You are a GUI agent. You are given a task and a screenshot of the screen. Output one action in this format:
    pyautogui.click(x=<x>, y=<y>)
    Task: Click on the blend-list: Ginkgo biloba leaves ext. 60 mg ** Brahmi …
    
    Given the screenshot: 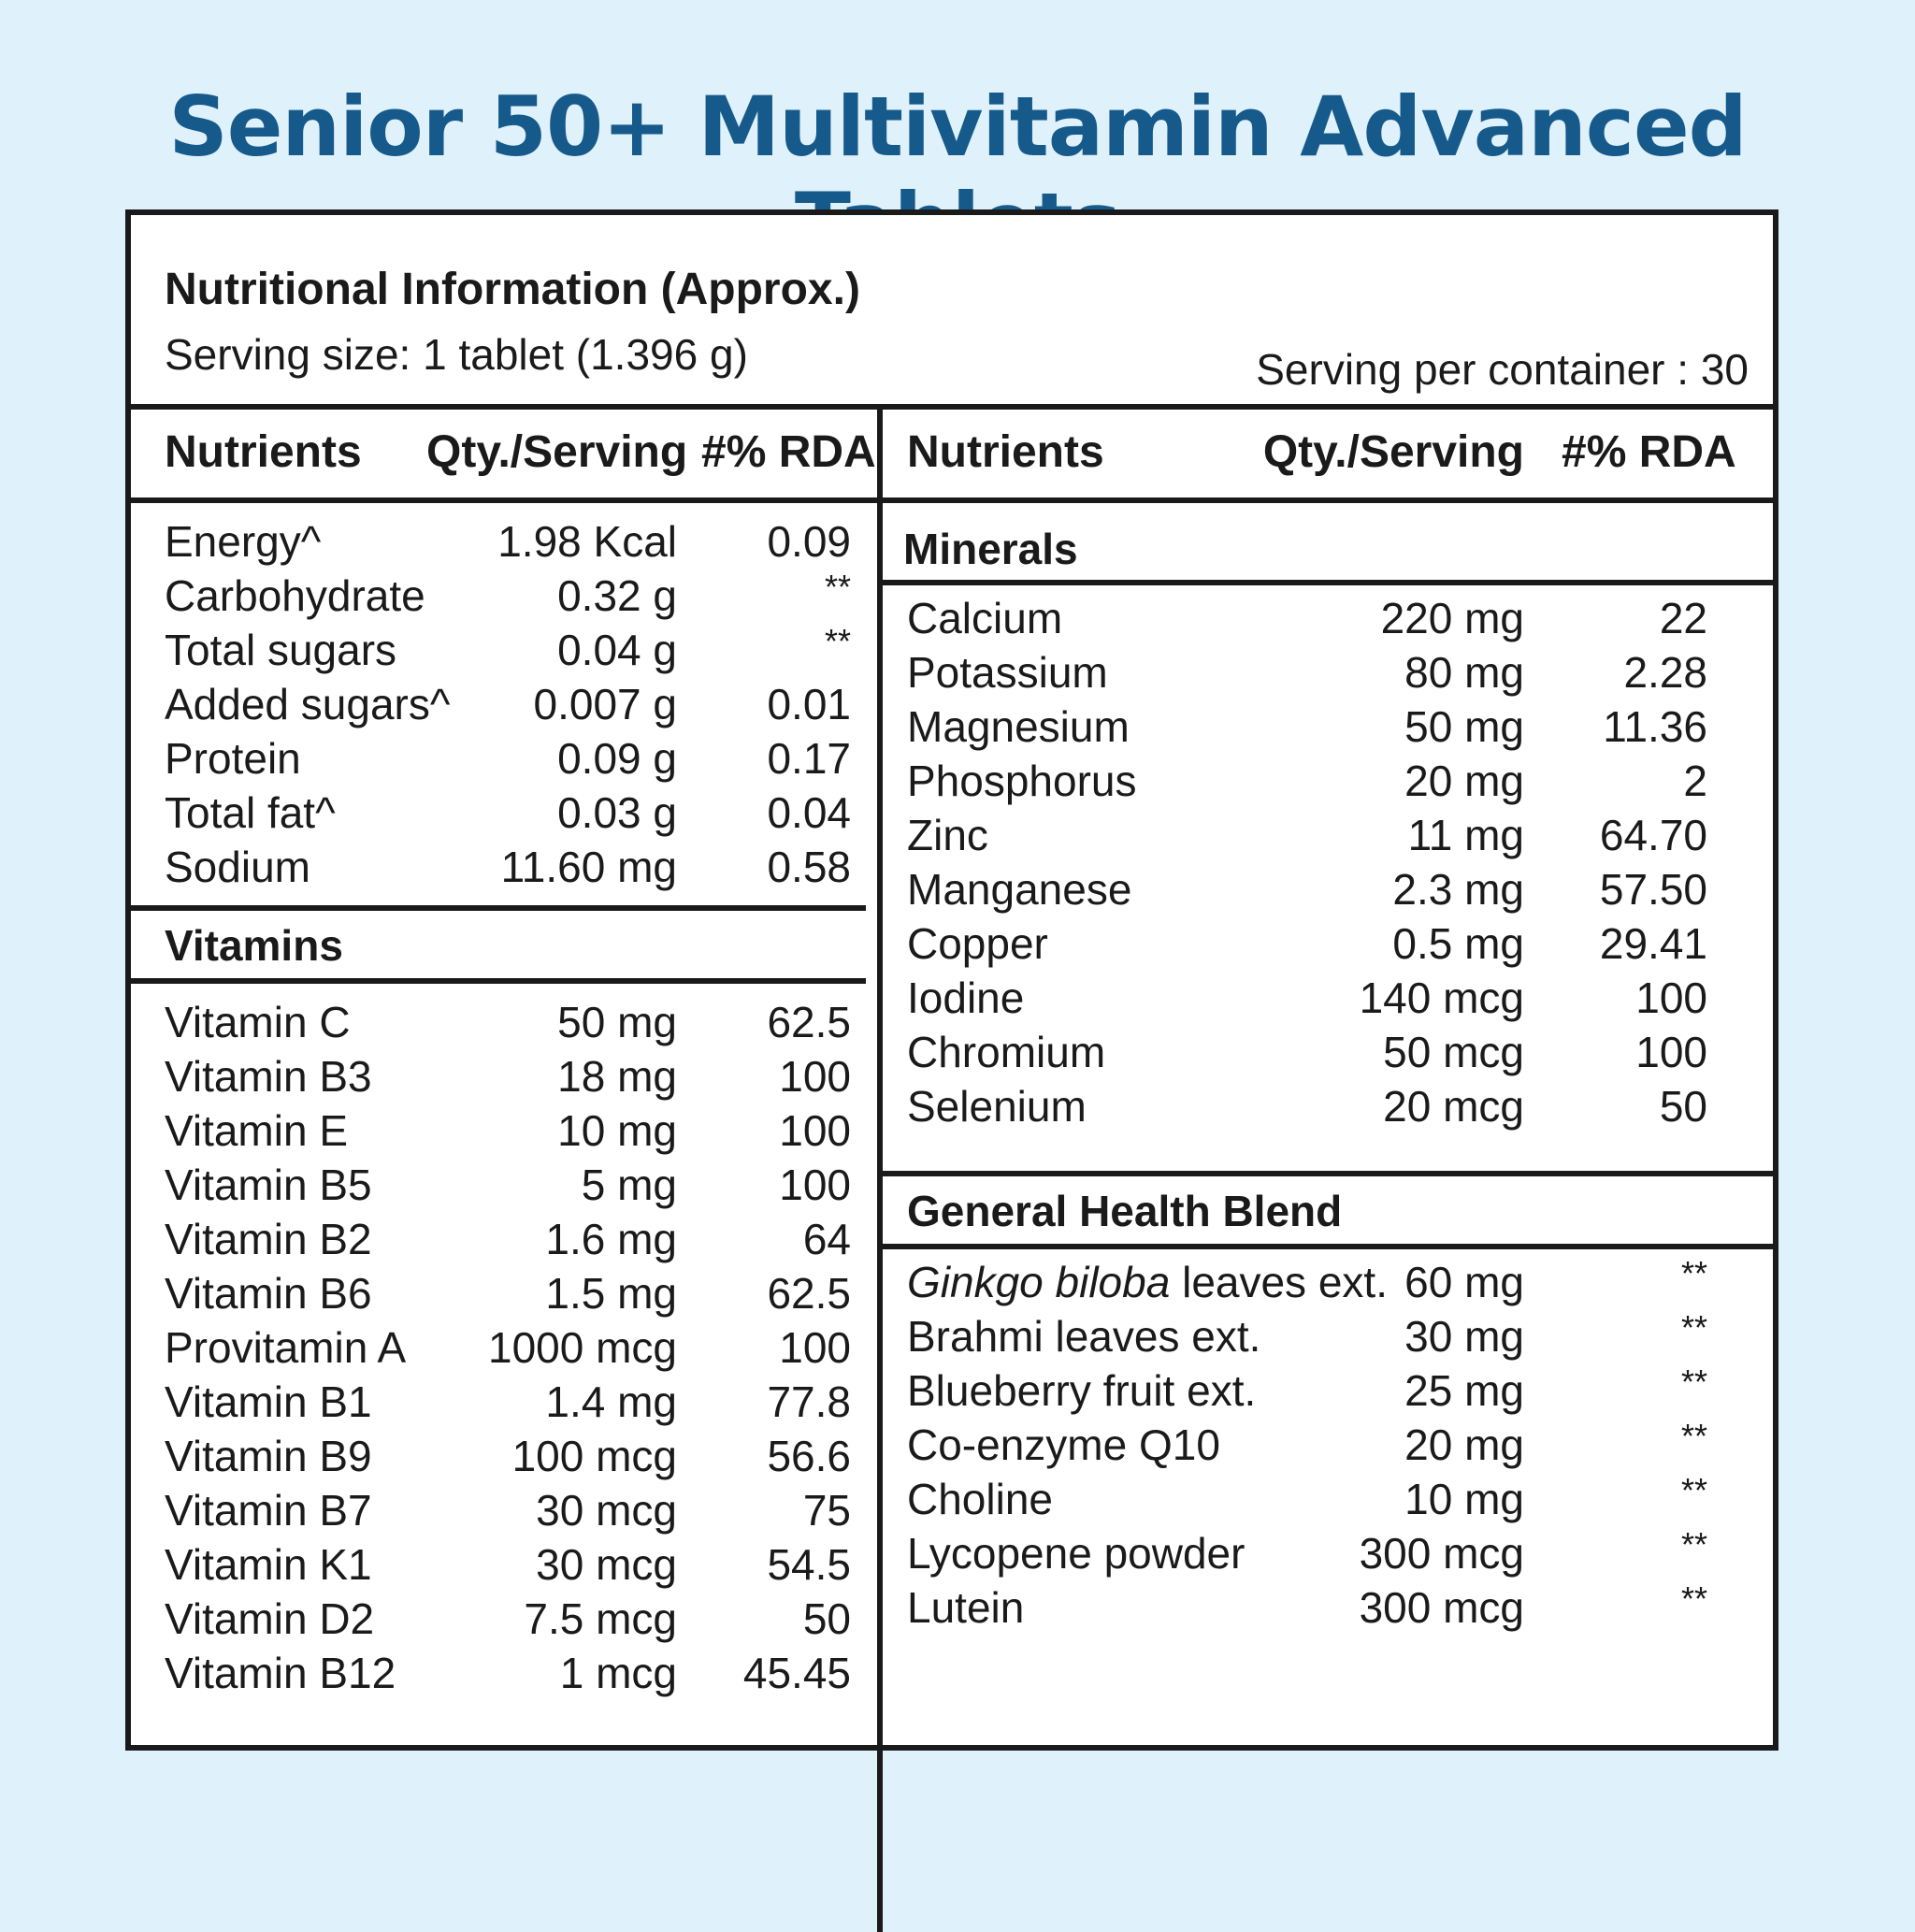 What is the action you would take?
    pyautogui.click(x=1330, y=1445)
    